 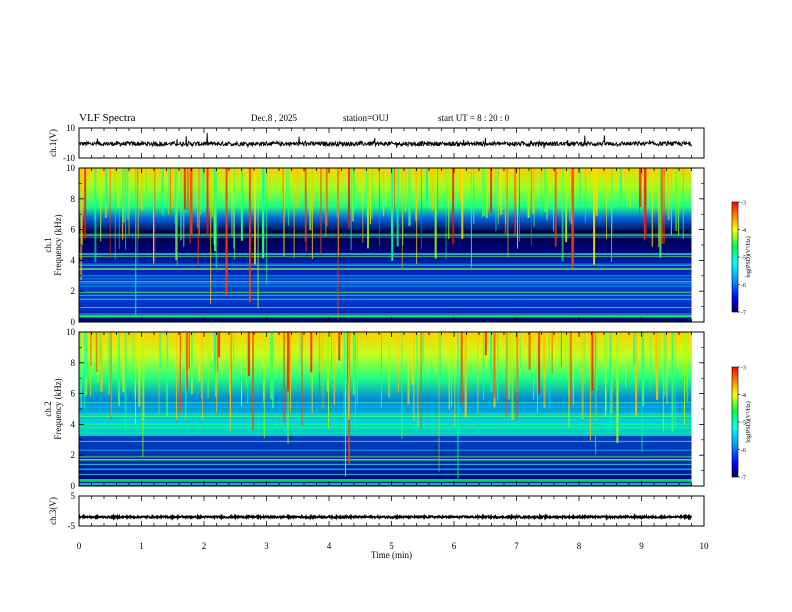 I want to click on ch1-spectrogram-colorbar-tick-label: -5, so click(x=743, y=259).